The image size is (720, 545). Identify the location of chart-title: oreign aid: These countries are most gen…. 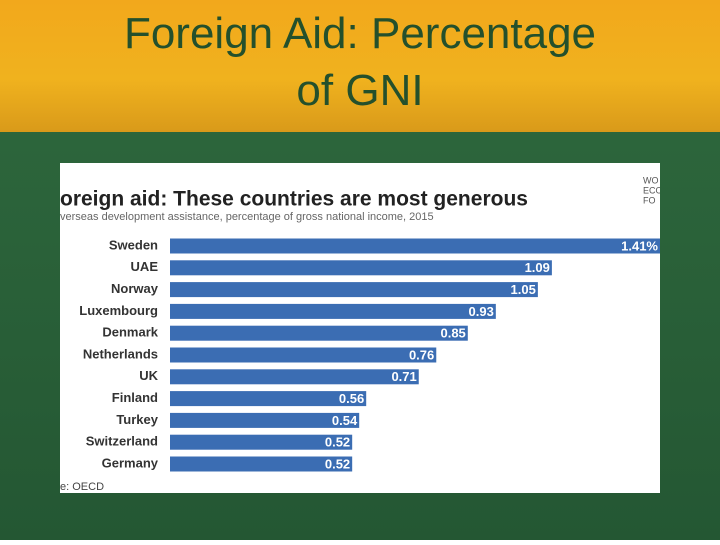
(294, 199).